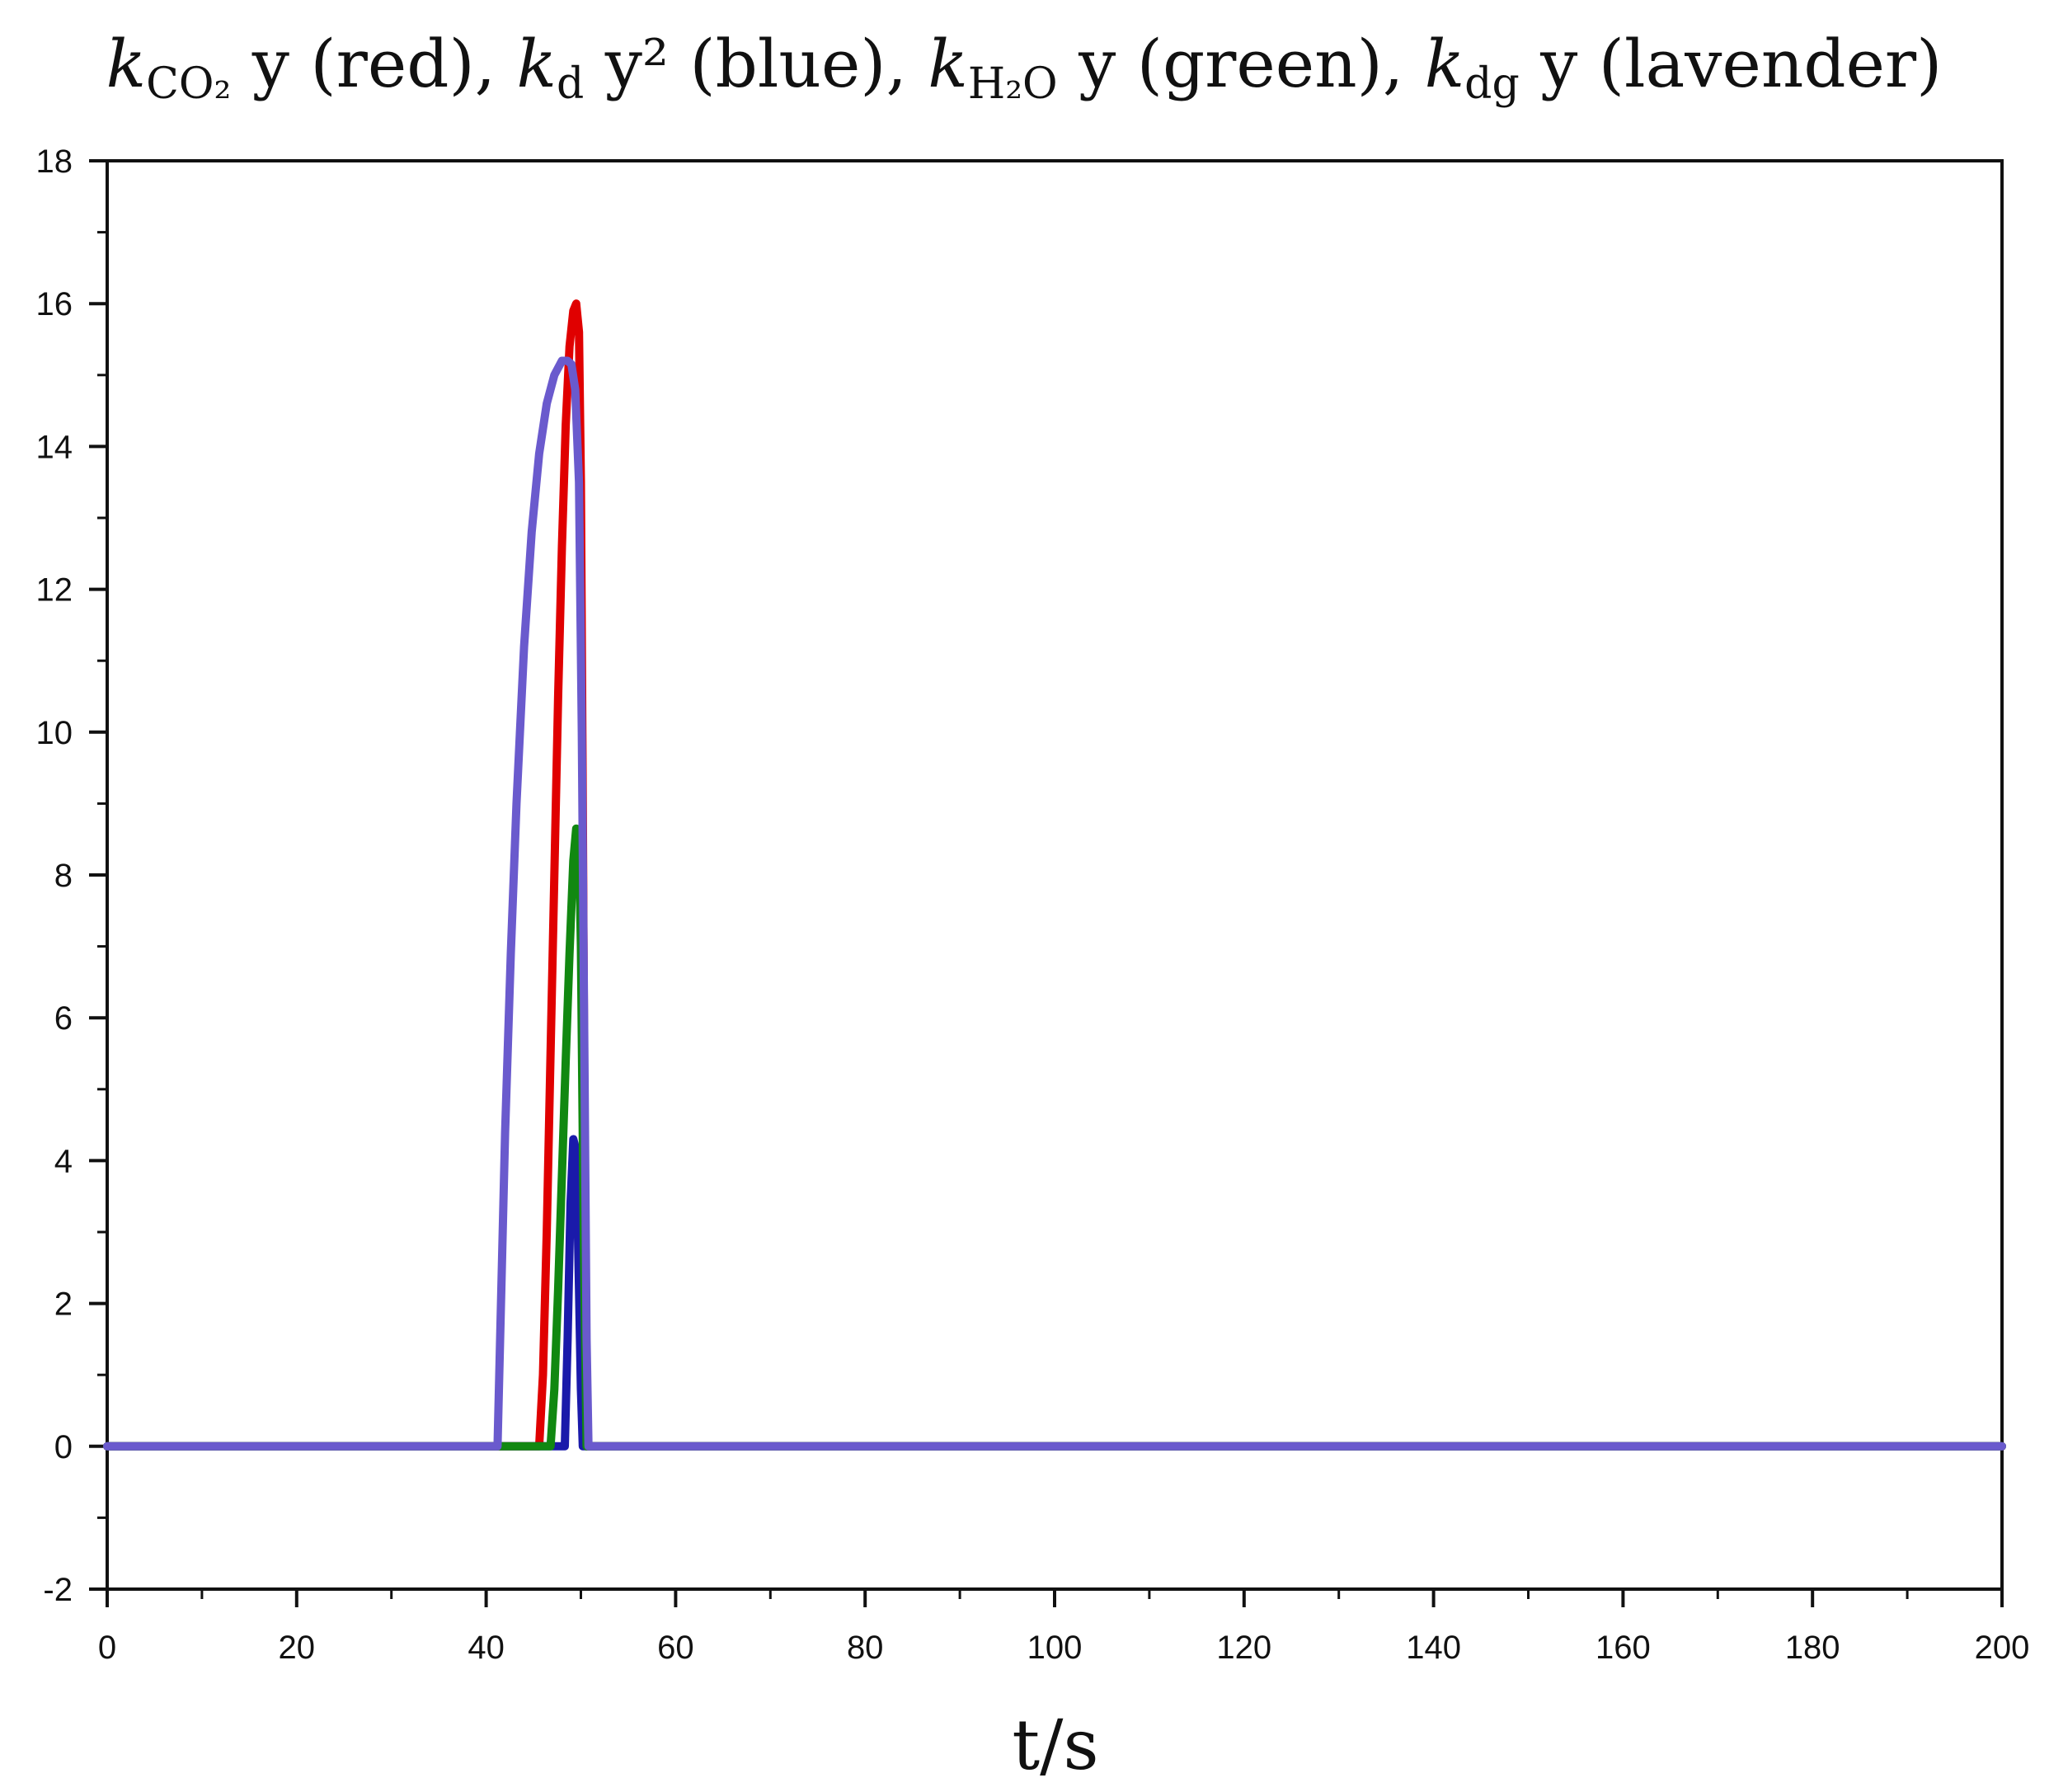  I want to click on title-subscript: d, so click(570, 84).